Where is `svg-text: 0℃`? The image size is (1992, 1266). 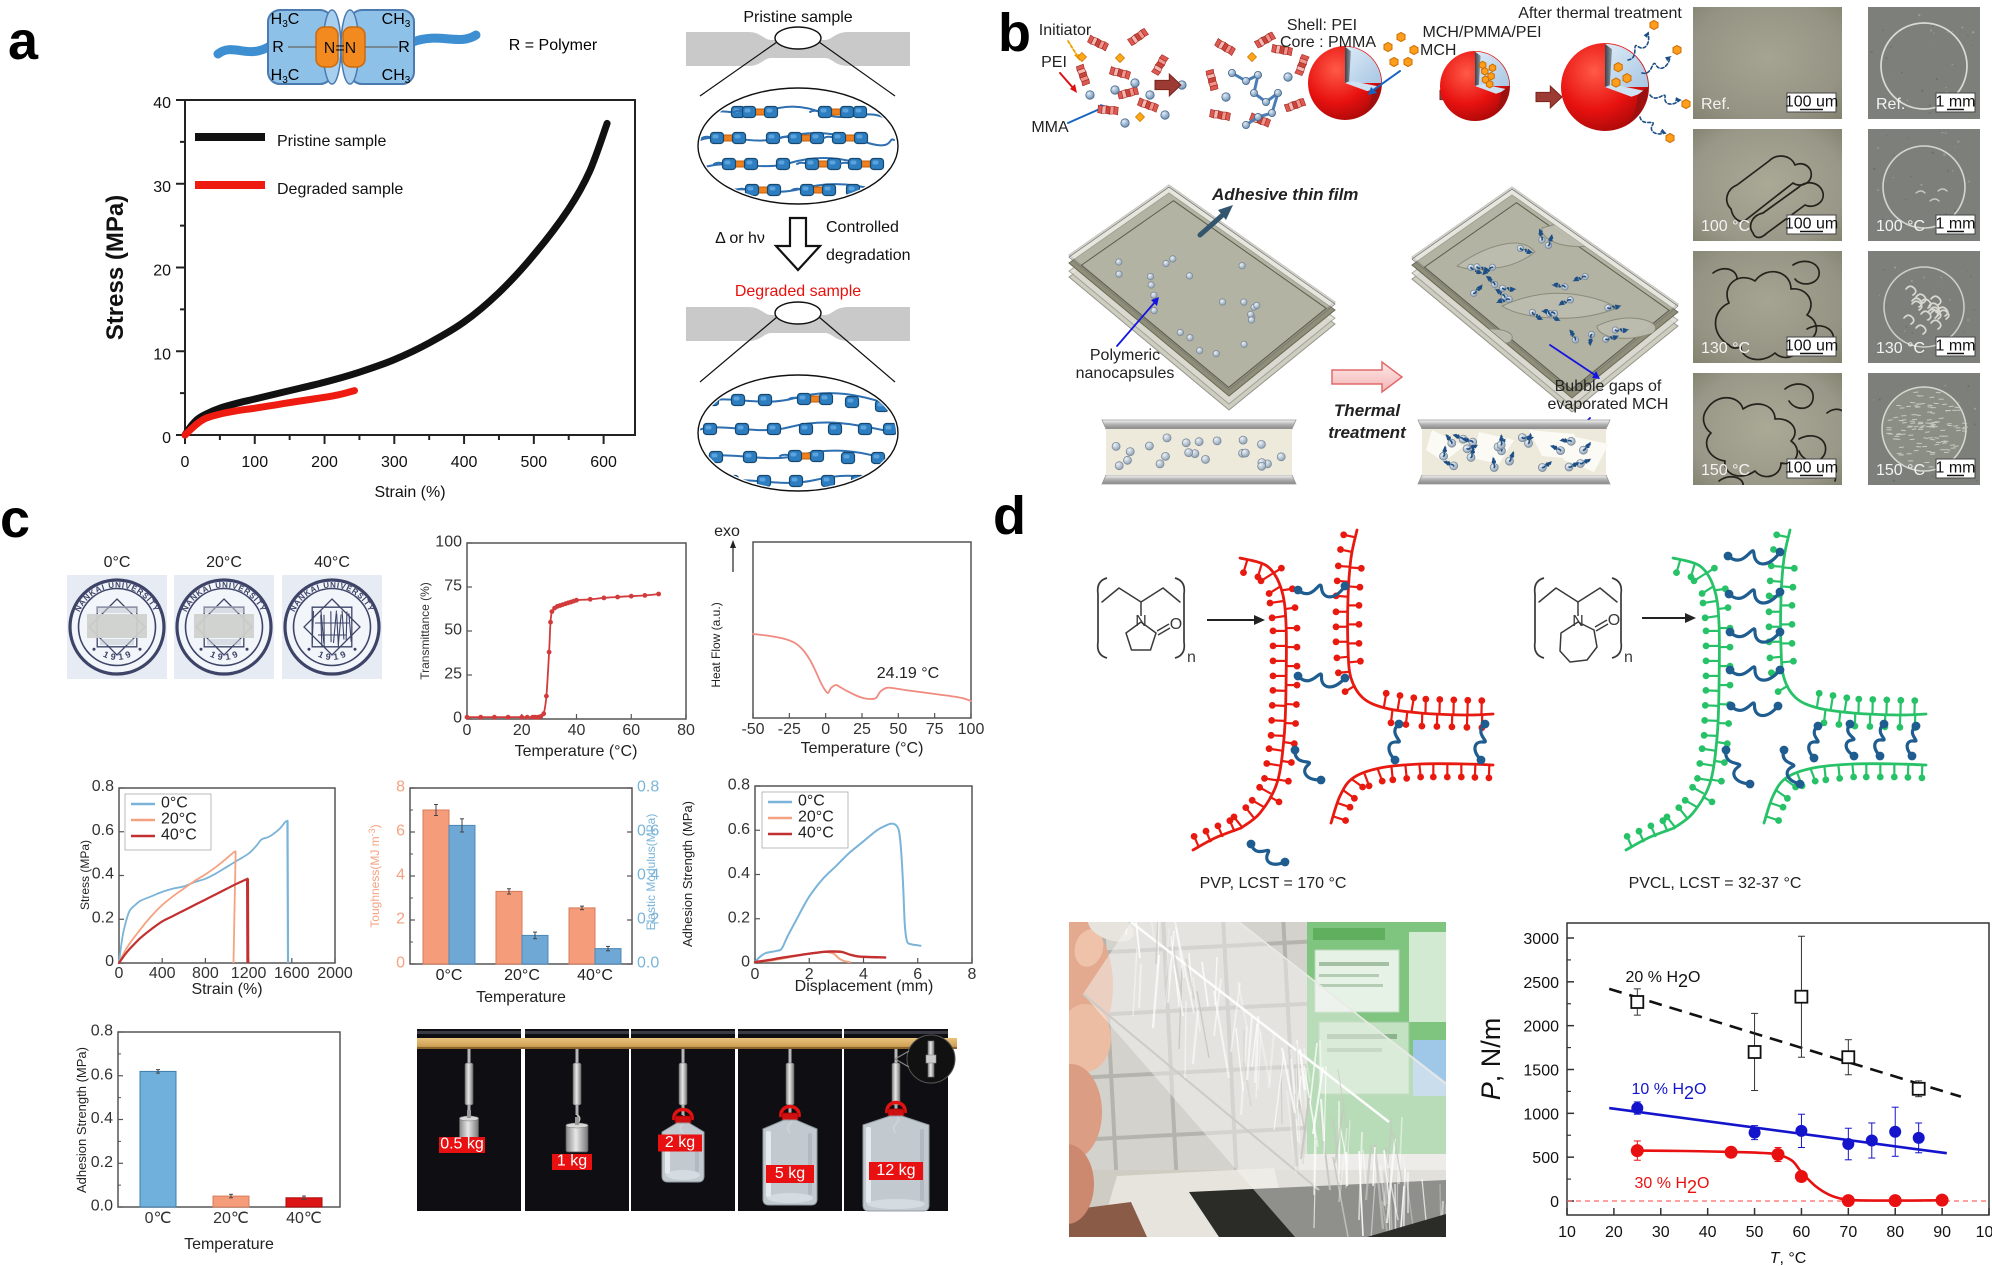 svg-text: 0℃ is located at coordinates (158, 1218).